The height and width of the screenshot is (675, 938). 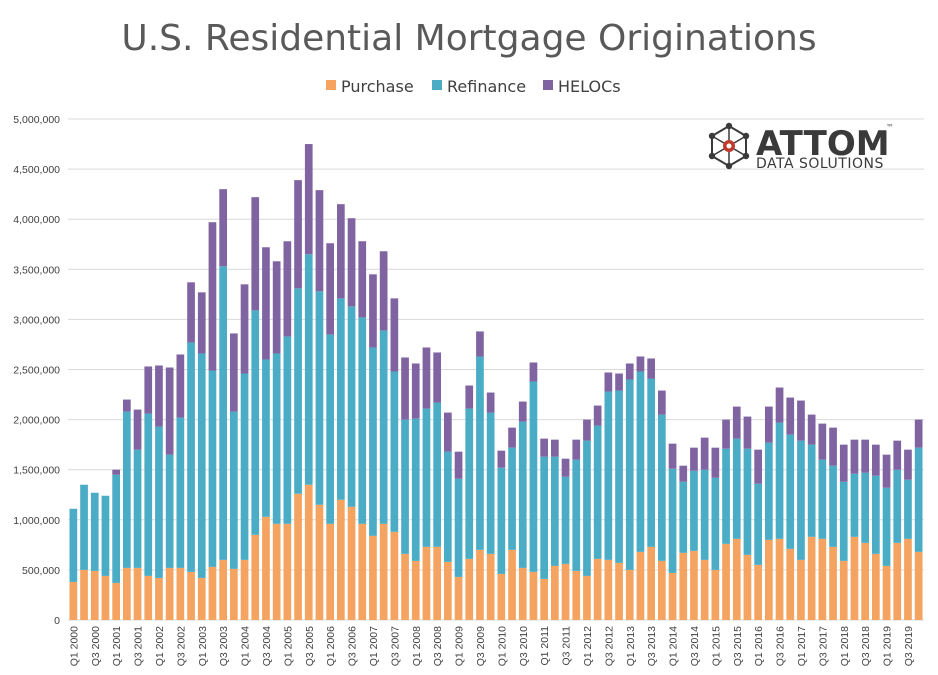 What do you see at coordinates (438, 646) in the screenshot?
I see `x-tick-label: Q3 2008` at bounding box center [438, 646].